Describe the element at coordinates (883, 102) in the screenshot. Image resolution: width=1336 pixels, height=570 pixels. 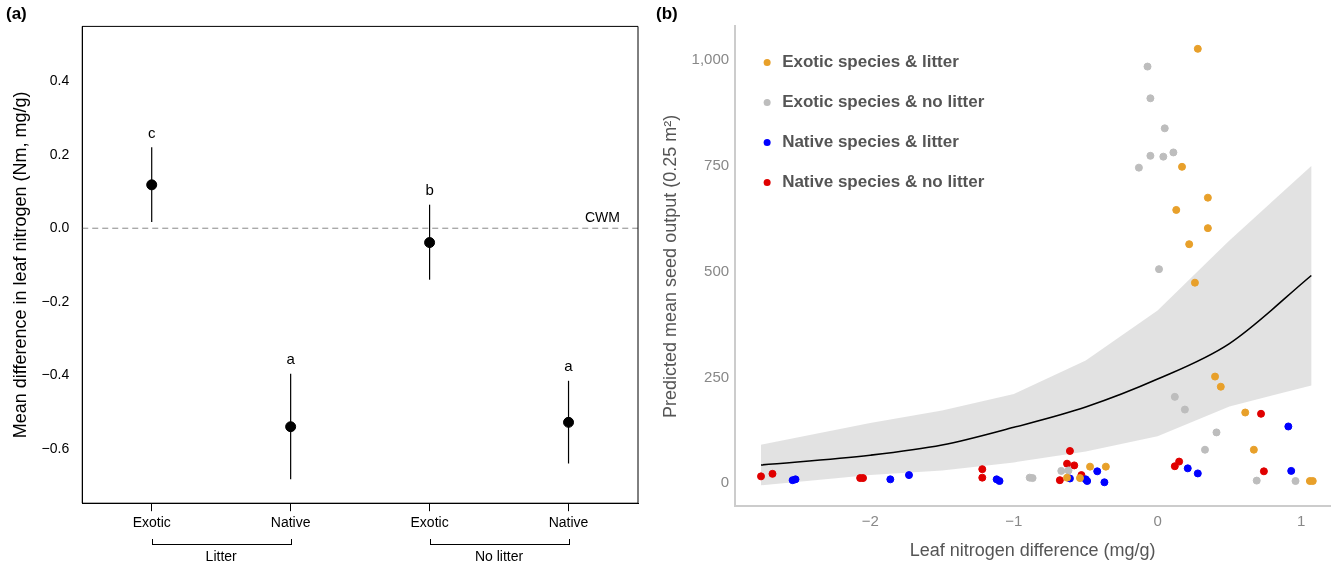
I see `legend-label: Exotic species & no litter` at that location.